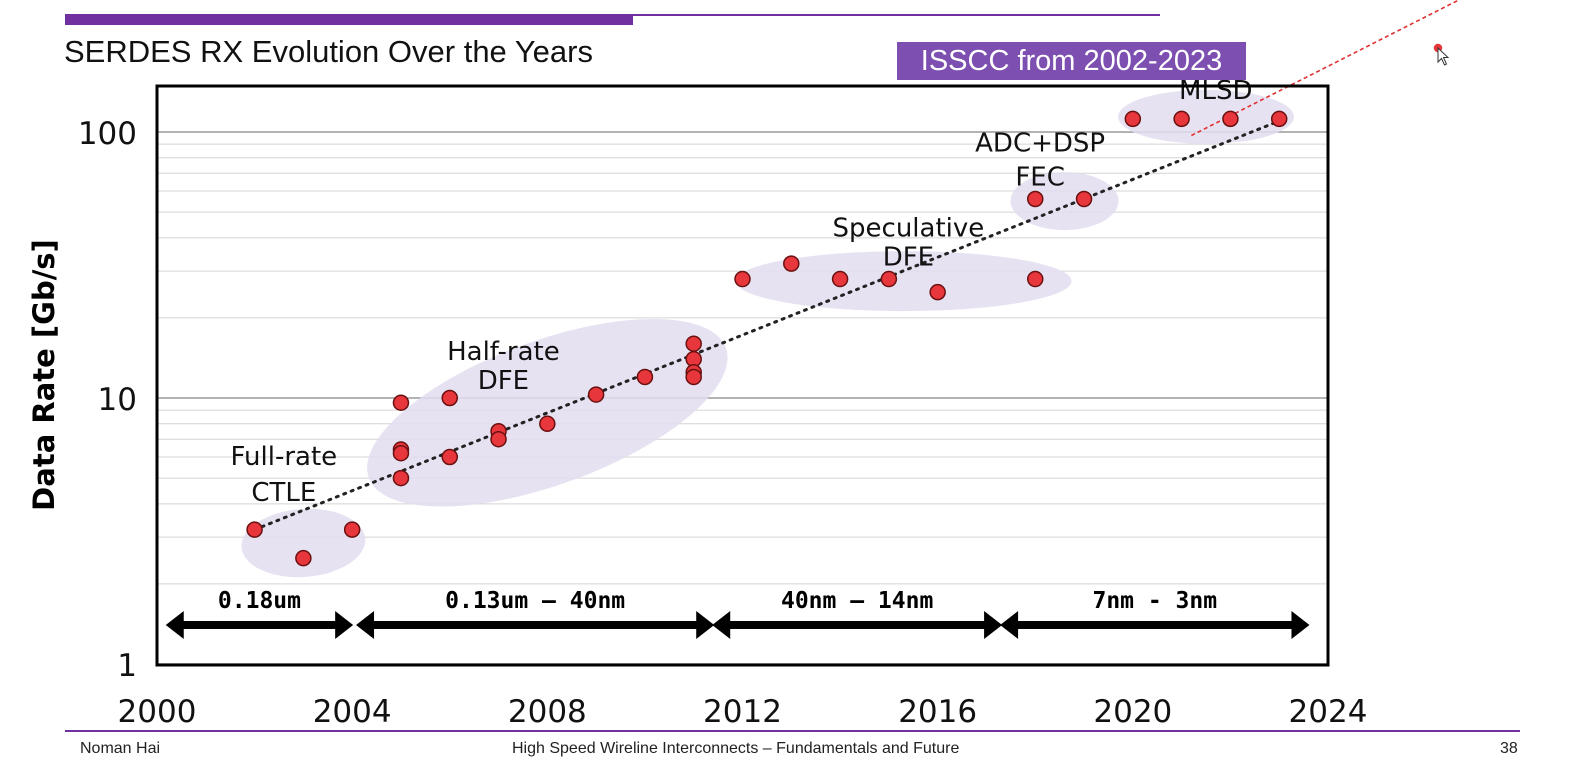 Image resolution: width=1584 pixels, height=784 pixels. I want to click on x-tick-label: 2012, so click(742, 712).